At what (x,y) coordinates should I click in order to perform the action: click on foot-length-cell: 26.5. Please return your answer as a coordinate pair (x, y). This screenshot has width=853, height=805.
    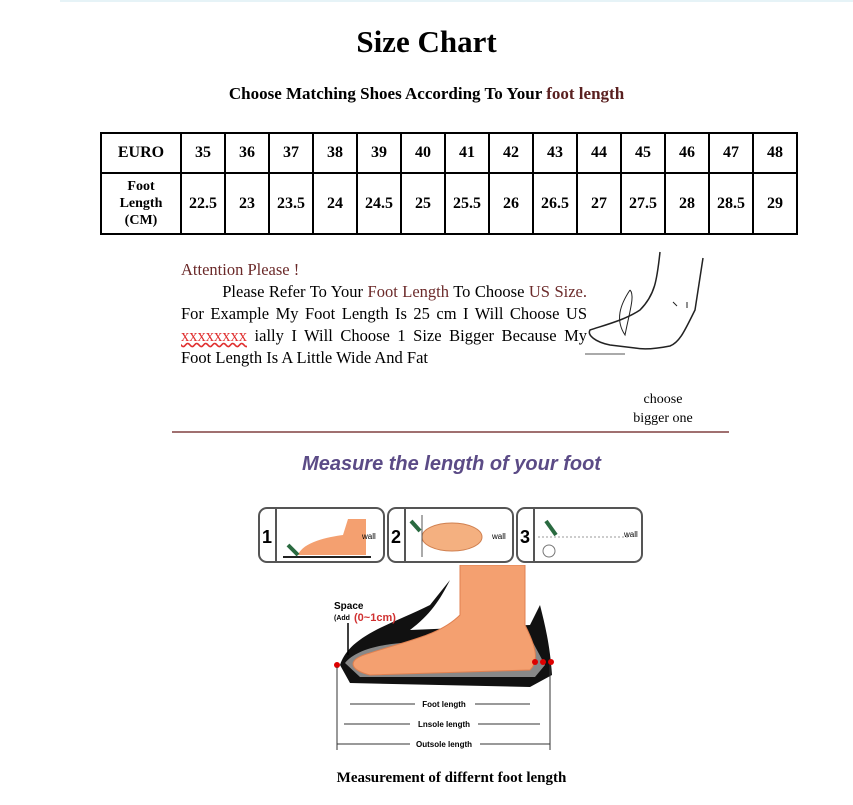
    Looking at the image, I should click on (555, 203).